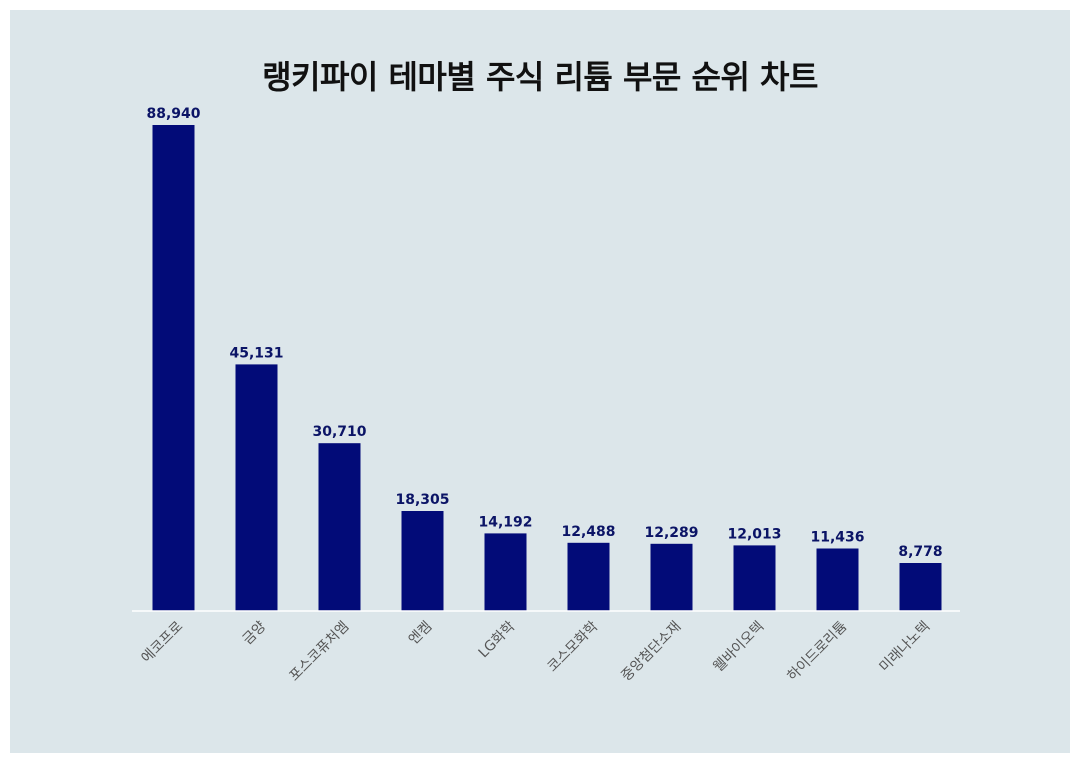 This screenshot has height=764, width=1080. What do you see at coordinates (671, 533) in the screenshot?
I see `bar-value-label: 12,289` at bounding box center [671, 533].